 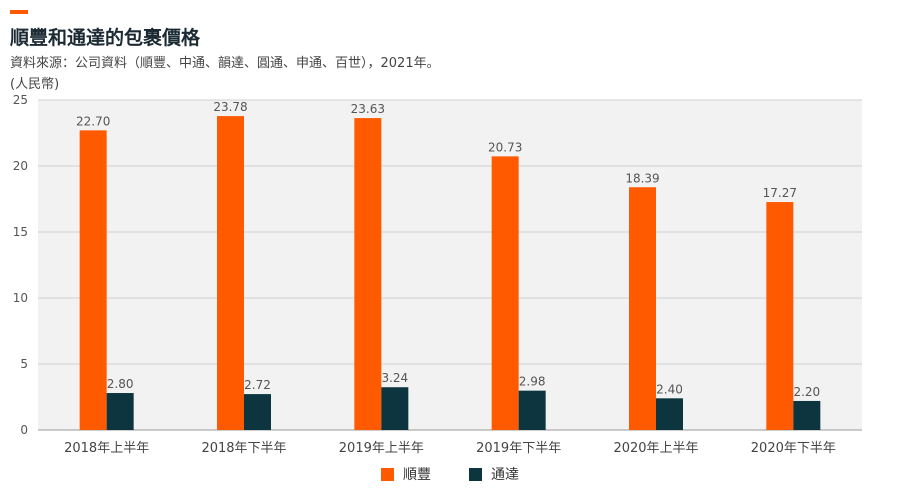 What do you see at coordinates (20, 298) in the screenshot?
I see `y-tick-label: 10` at bounding box center [20, 298].